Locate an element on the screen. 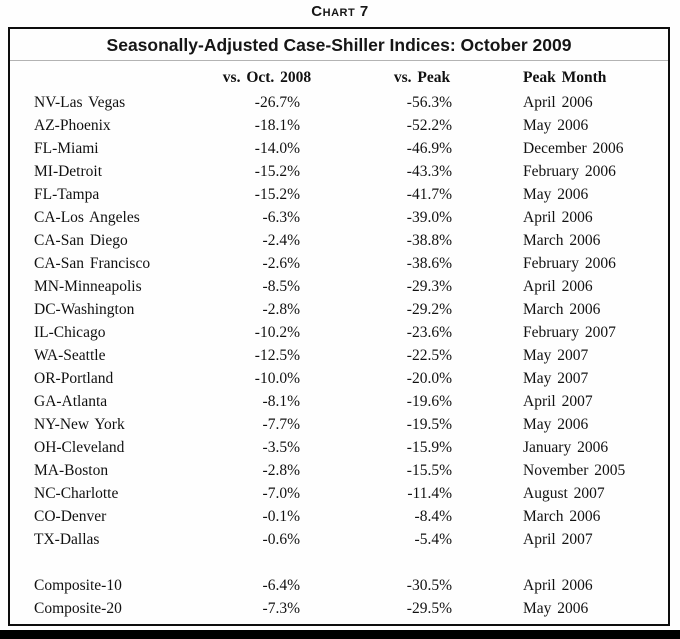 The width and height of the screenshot is (680, 639). table-row: MA-Boston -2.8% -15.5% November 2005 is located at coordinates (339, 470).